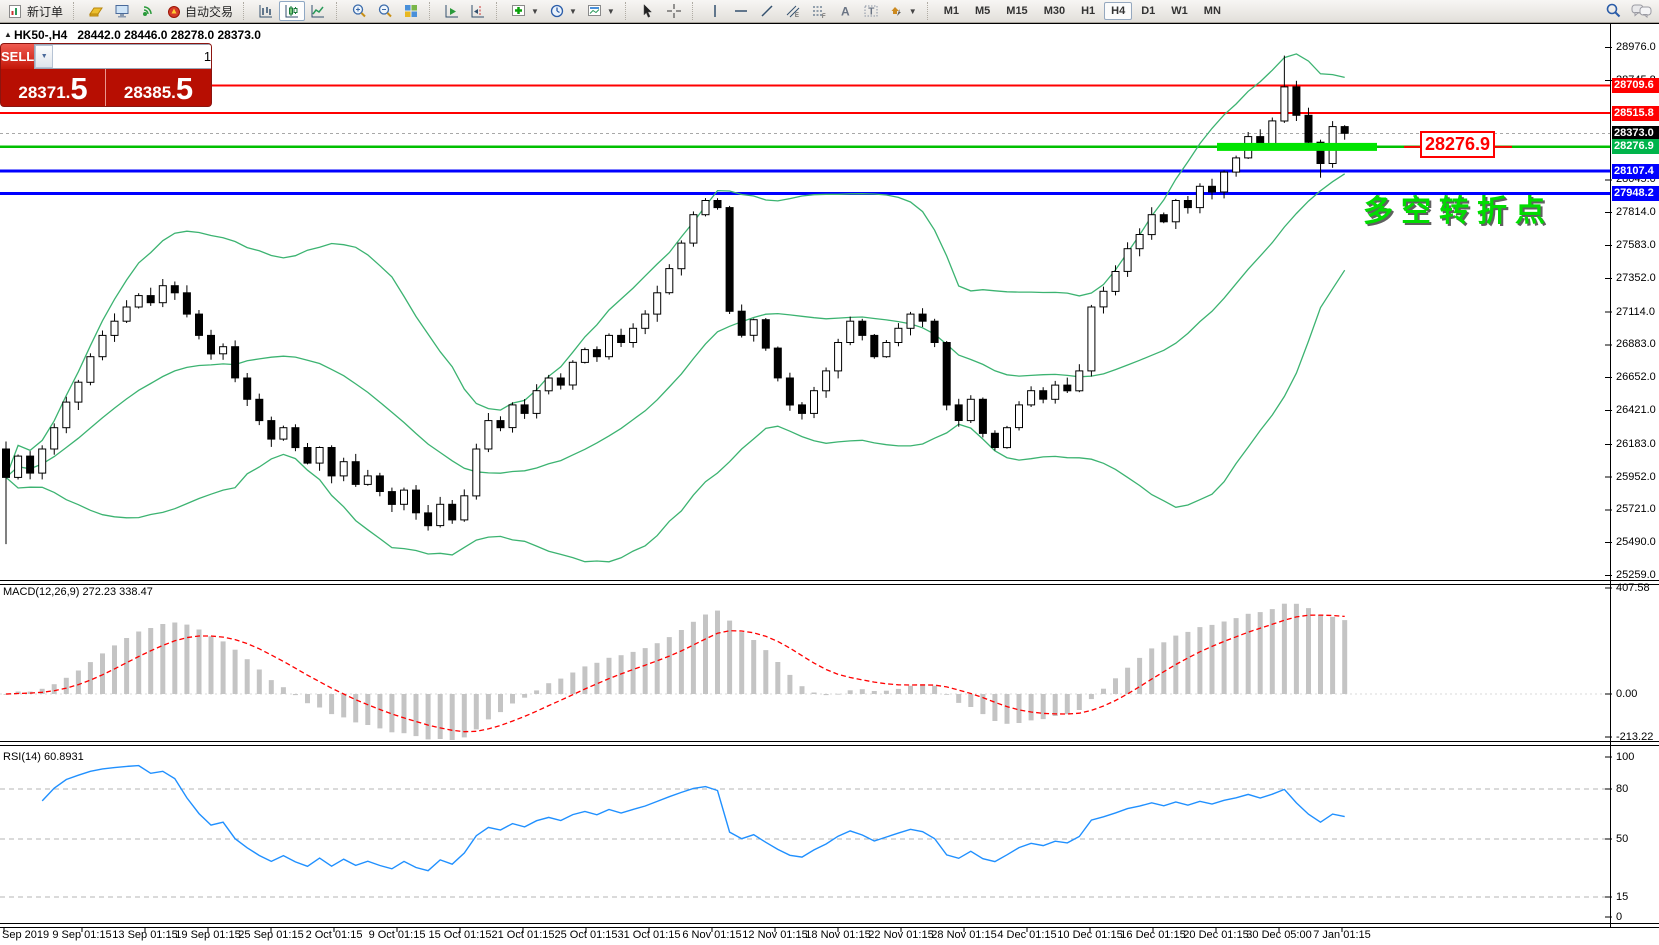 This screenshot has height=945, width=1659. Describe the element at coordinates (397, 935) in the screenshot. I see `time-axis-label: 9 Oct 01:15` at that location.